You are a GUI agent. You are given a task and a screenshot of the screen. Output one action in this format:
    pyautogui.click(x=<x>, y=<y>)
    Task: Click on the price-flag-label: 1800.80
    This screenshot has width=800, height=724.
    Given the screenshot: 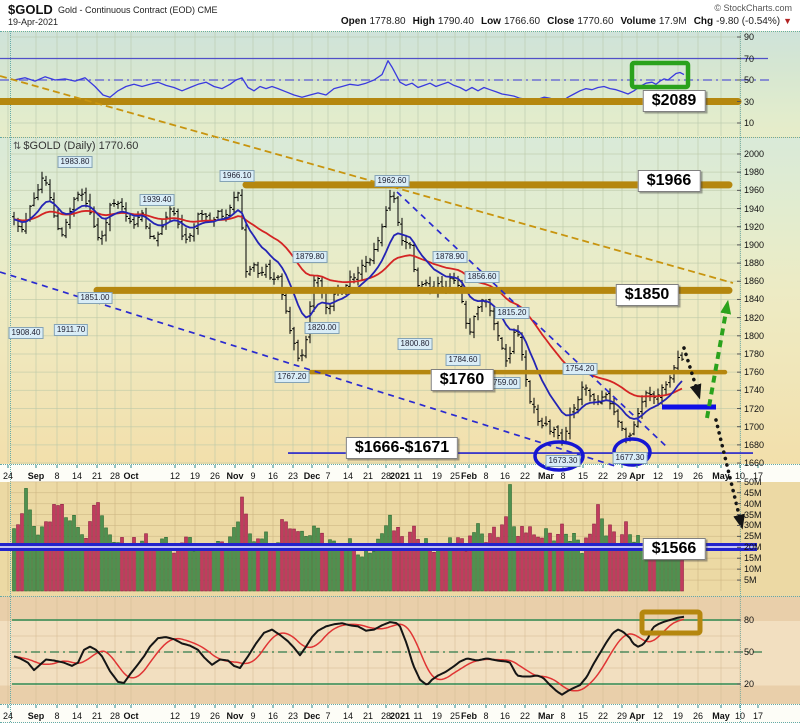 What is the action you would take?
    pyautogui.click(x=415, y=344)
    